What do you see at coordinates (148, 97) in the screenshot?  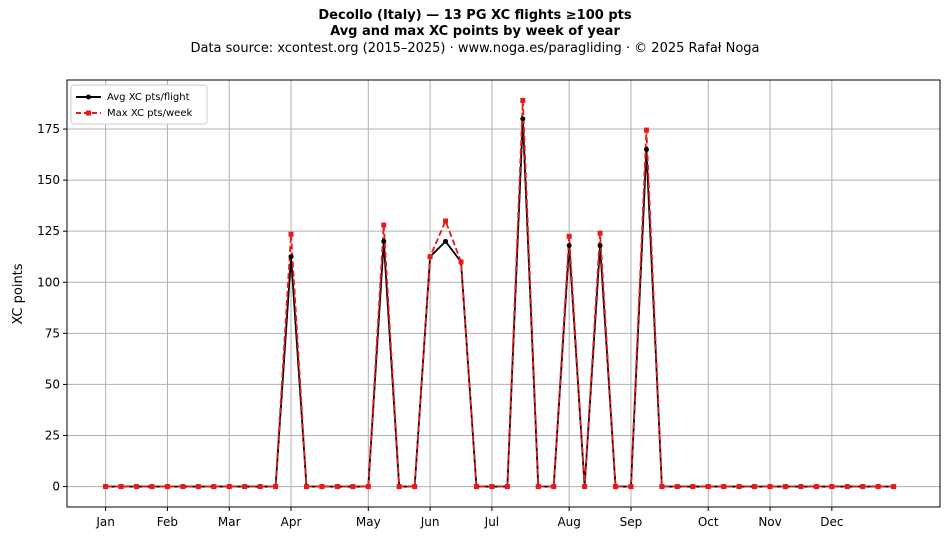 I see `legend-label-avg: Avg XC pts/flight` at bounding box center [148, 97].